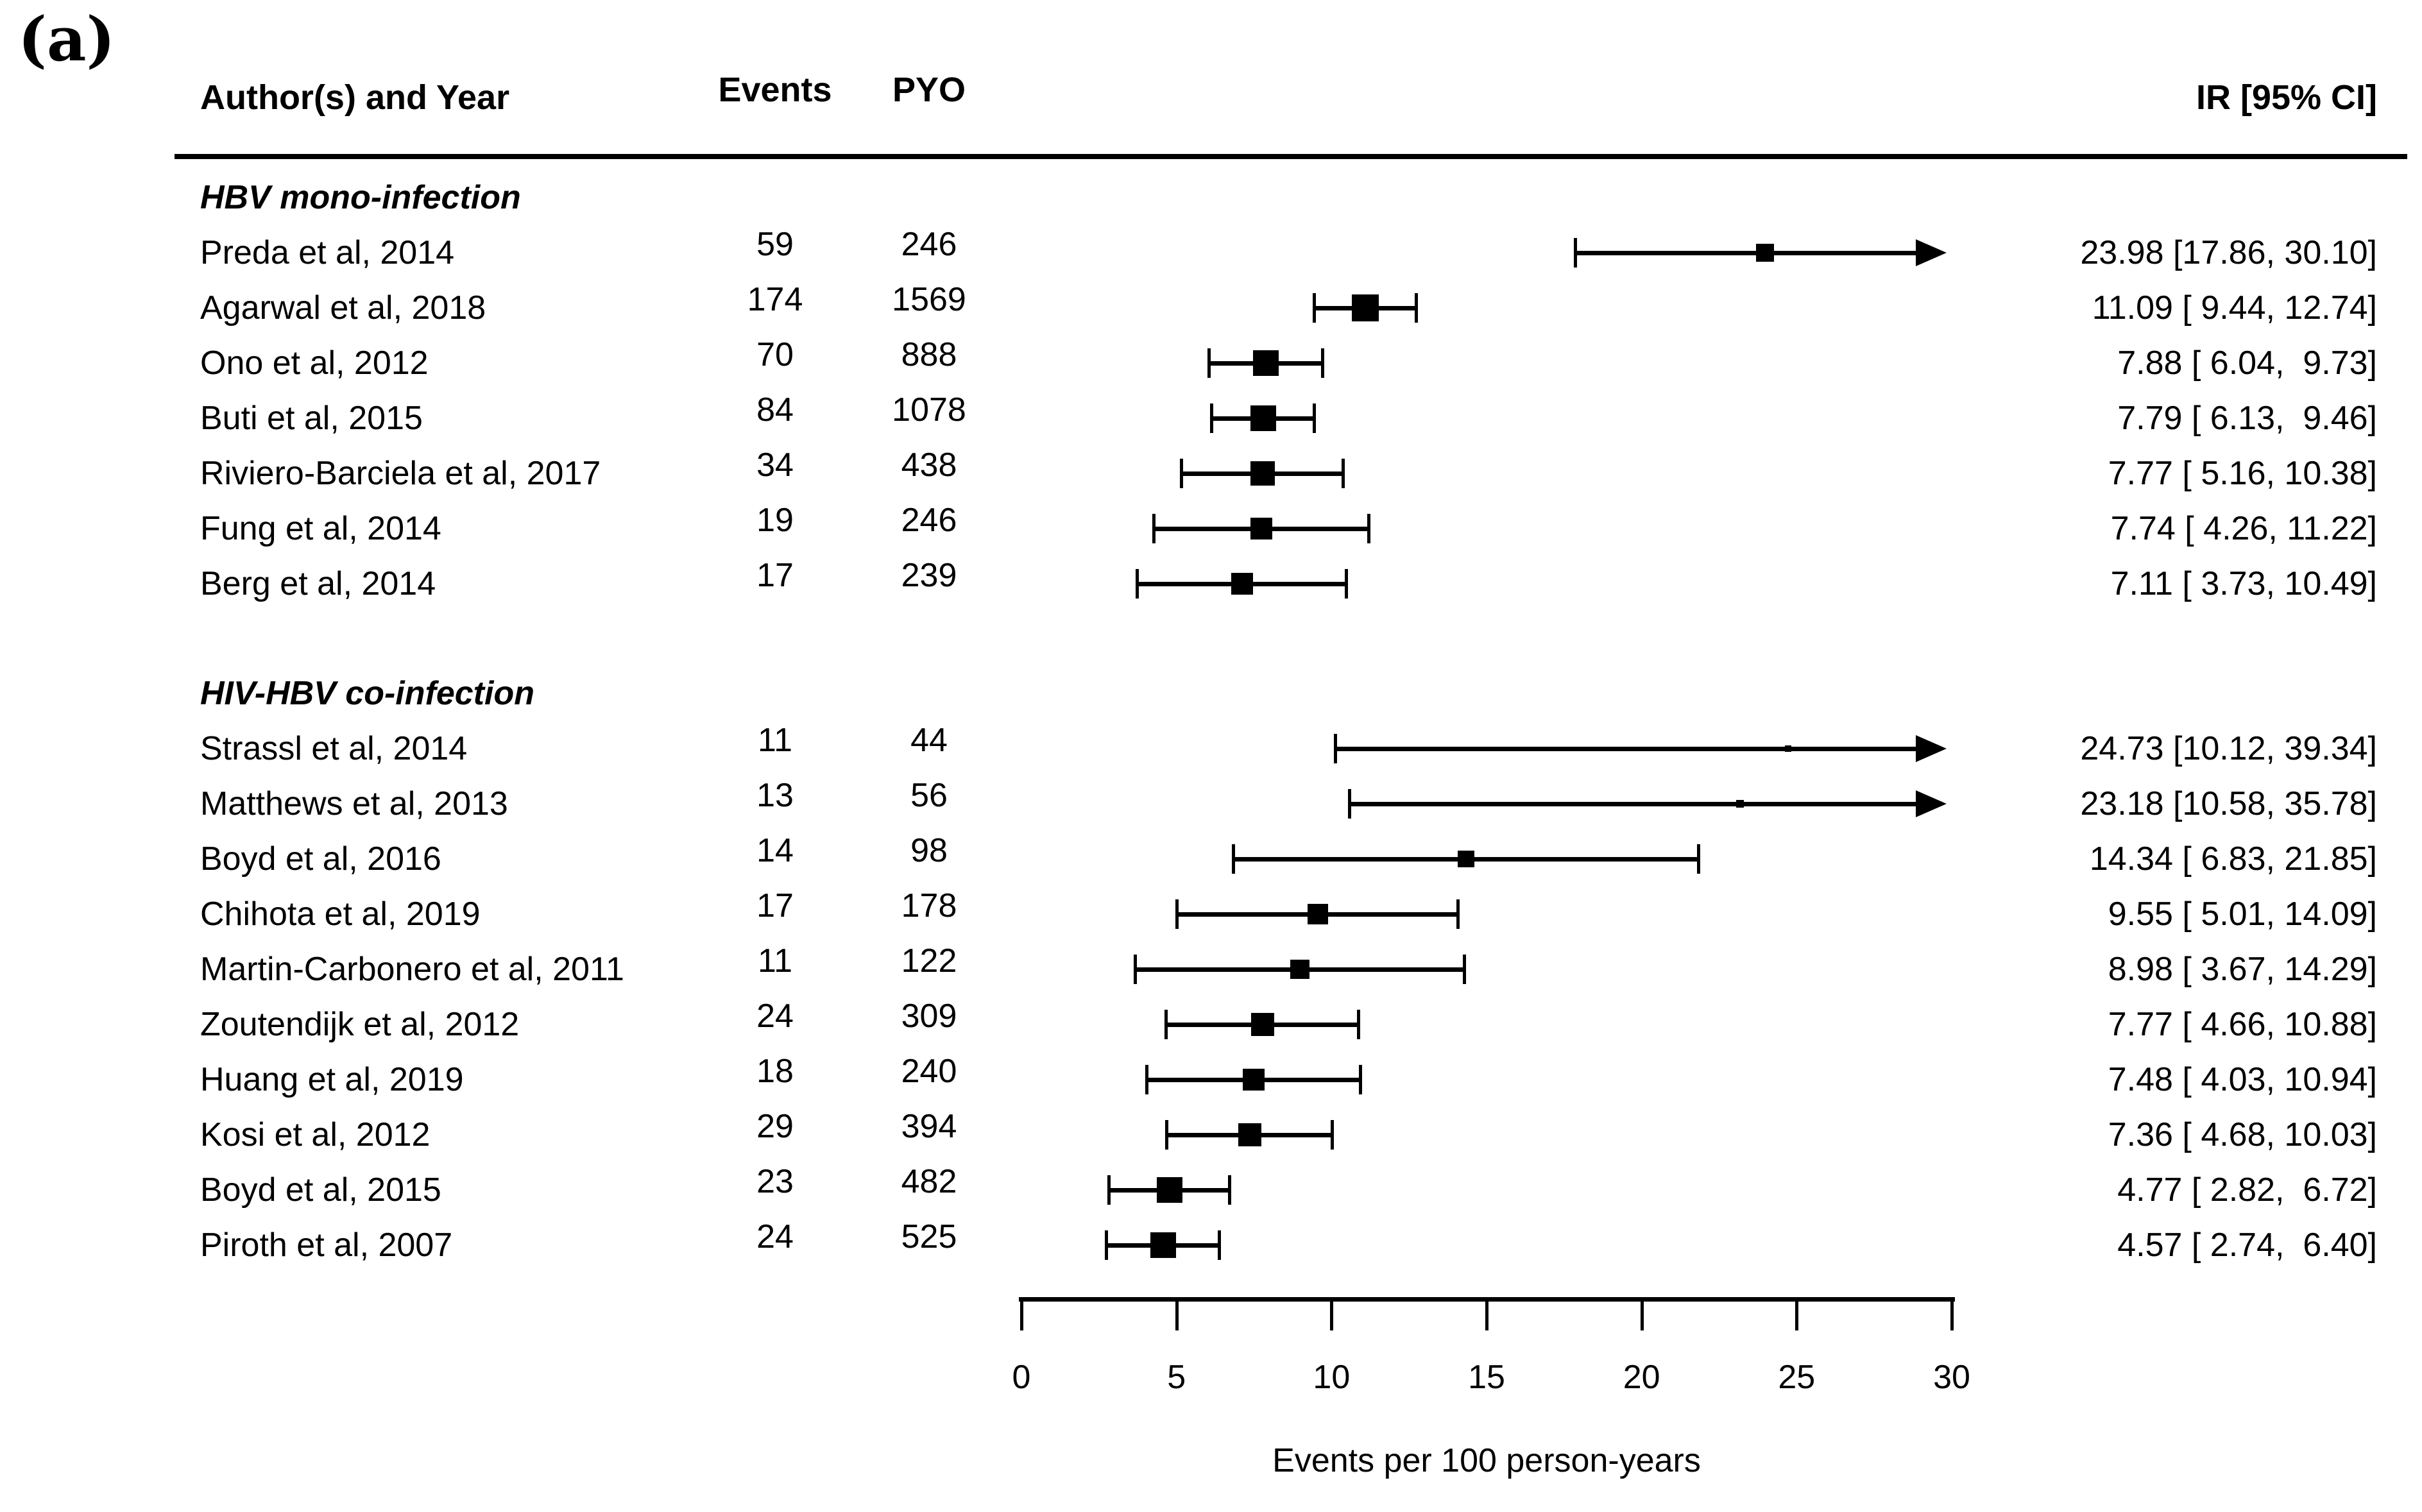  I want to click on study-events: 17, so click(775, 575).